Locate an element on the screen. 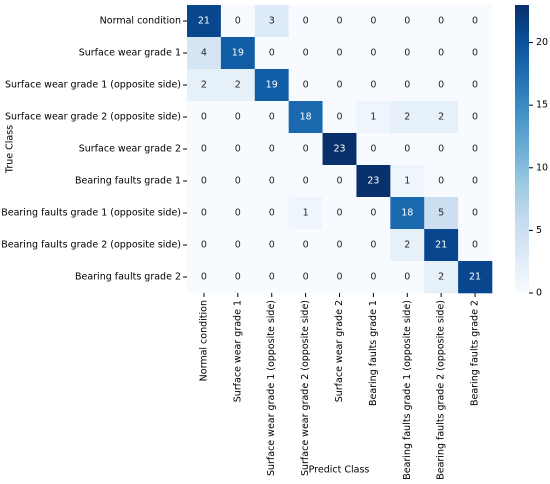  x-tick-label: Bearing faults grade 2 is located at coordinates (475, 353).